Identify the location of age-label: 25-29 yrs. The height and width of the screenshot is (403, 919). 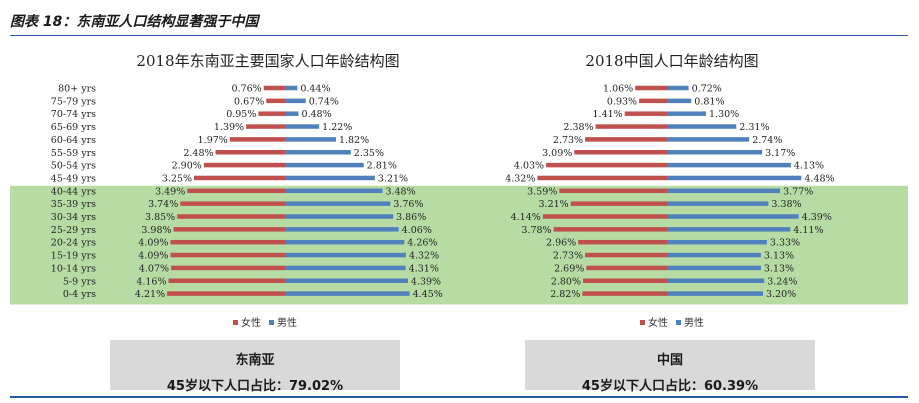
(73, 230).